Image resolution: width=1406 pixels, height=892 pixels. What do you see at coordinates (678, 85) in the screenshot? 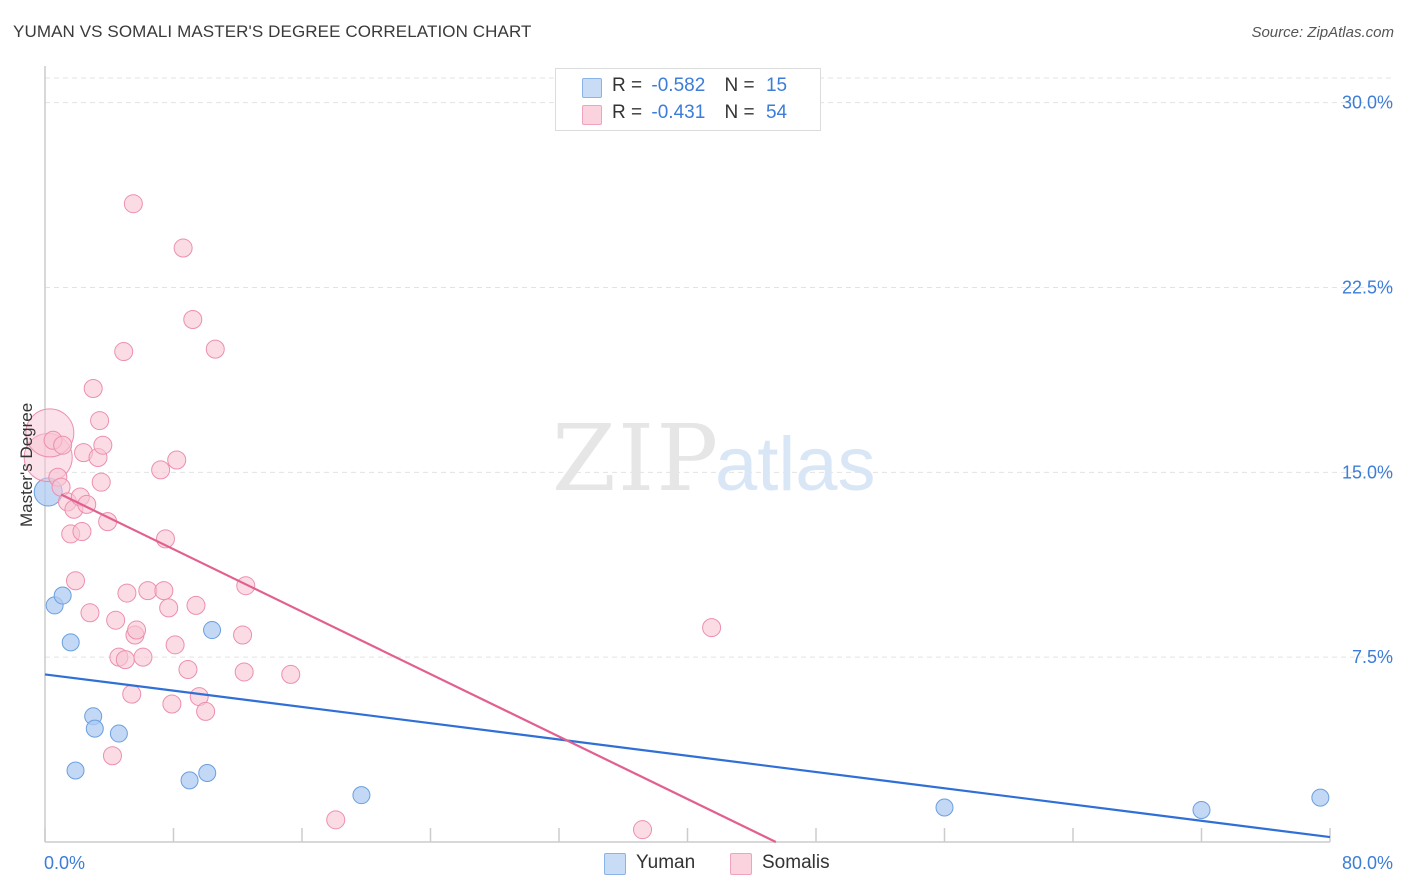
I see `legend-r-value: -0.582` at bounding box center [678, 85].